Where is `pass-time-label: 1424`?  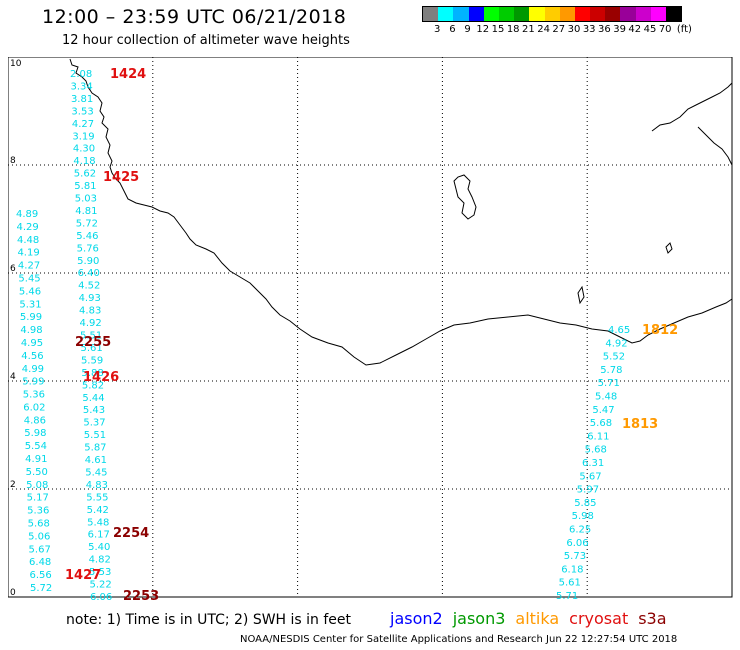 pass-time-label: 1424 is located at coordinates (128, 74).